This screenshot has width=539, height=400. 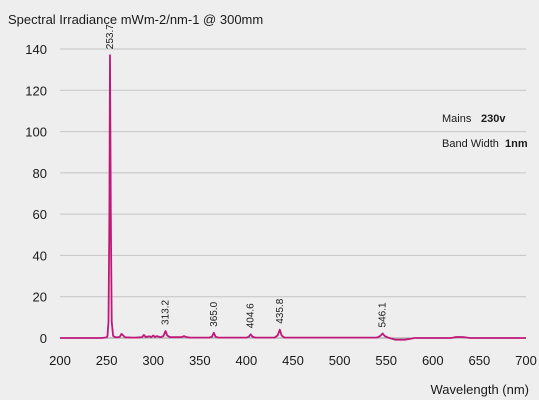 I want to click on x-tick-label: 500, so click(x=340, y=360).